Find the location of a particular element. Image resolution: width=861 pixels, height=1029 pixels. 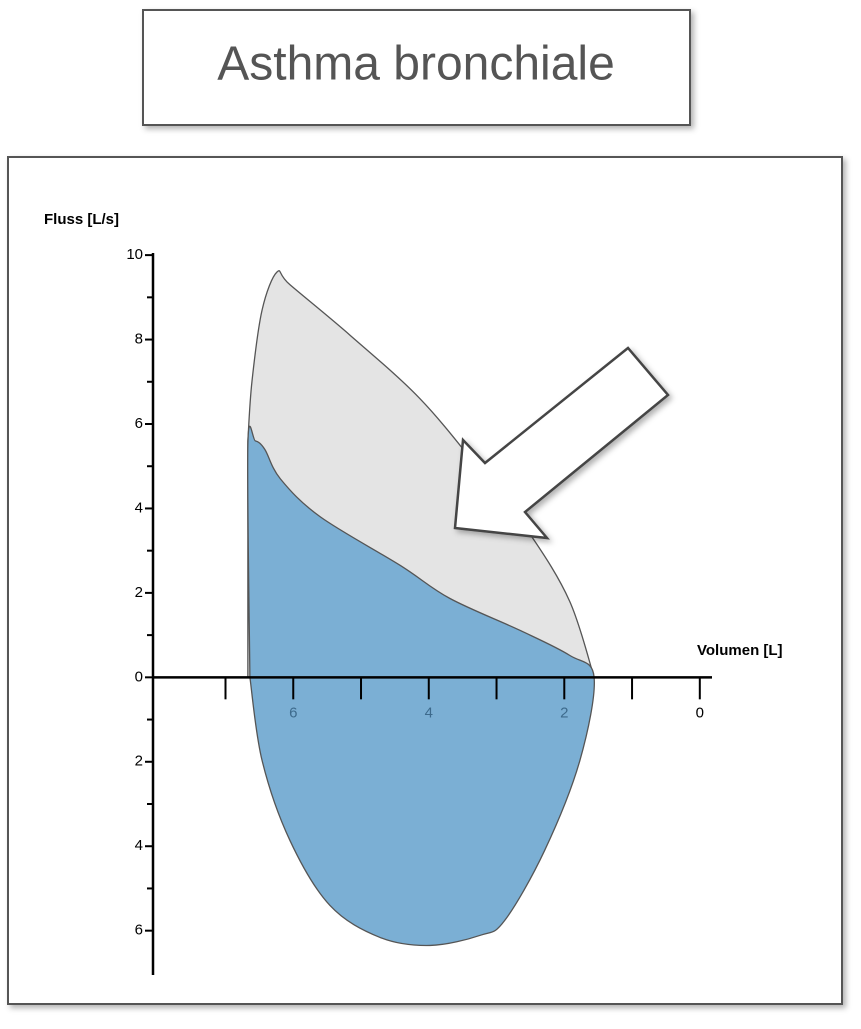

x-tick-label: 6 is located at coordinates (293, 712).